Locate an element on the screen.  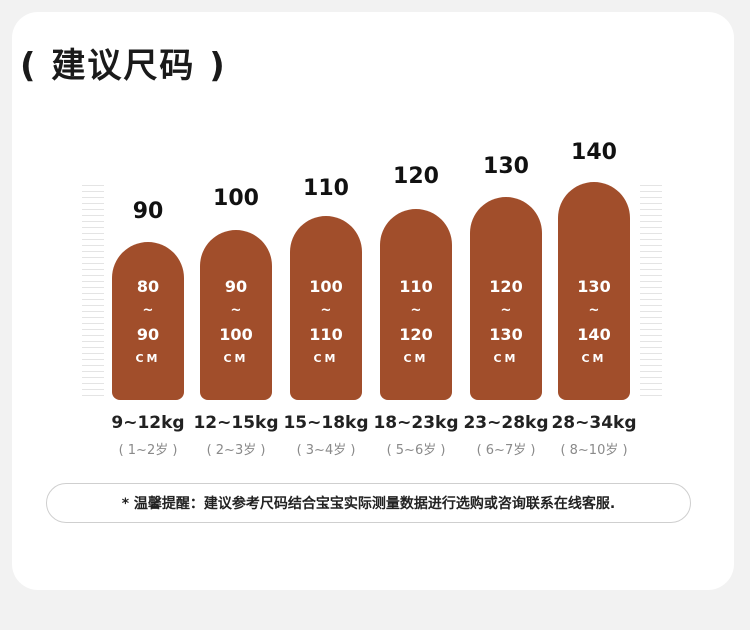
range-from: 100 is located at coordinates (326, 286).